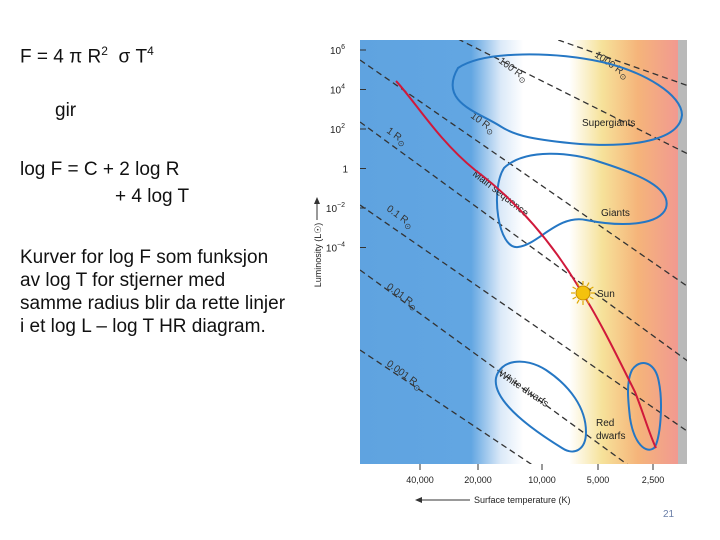  What do you see at coordinates (345, 170) in the screenshot?
I see `y-tick-label: 1` at bounding box center [345, 170].